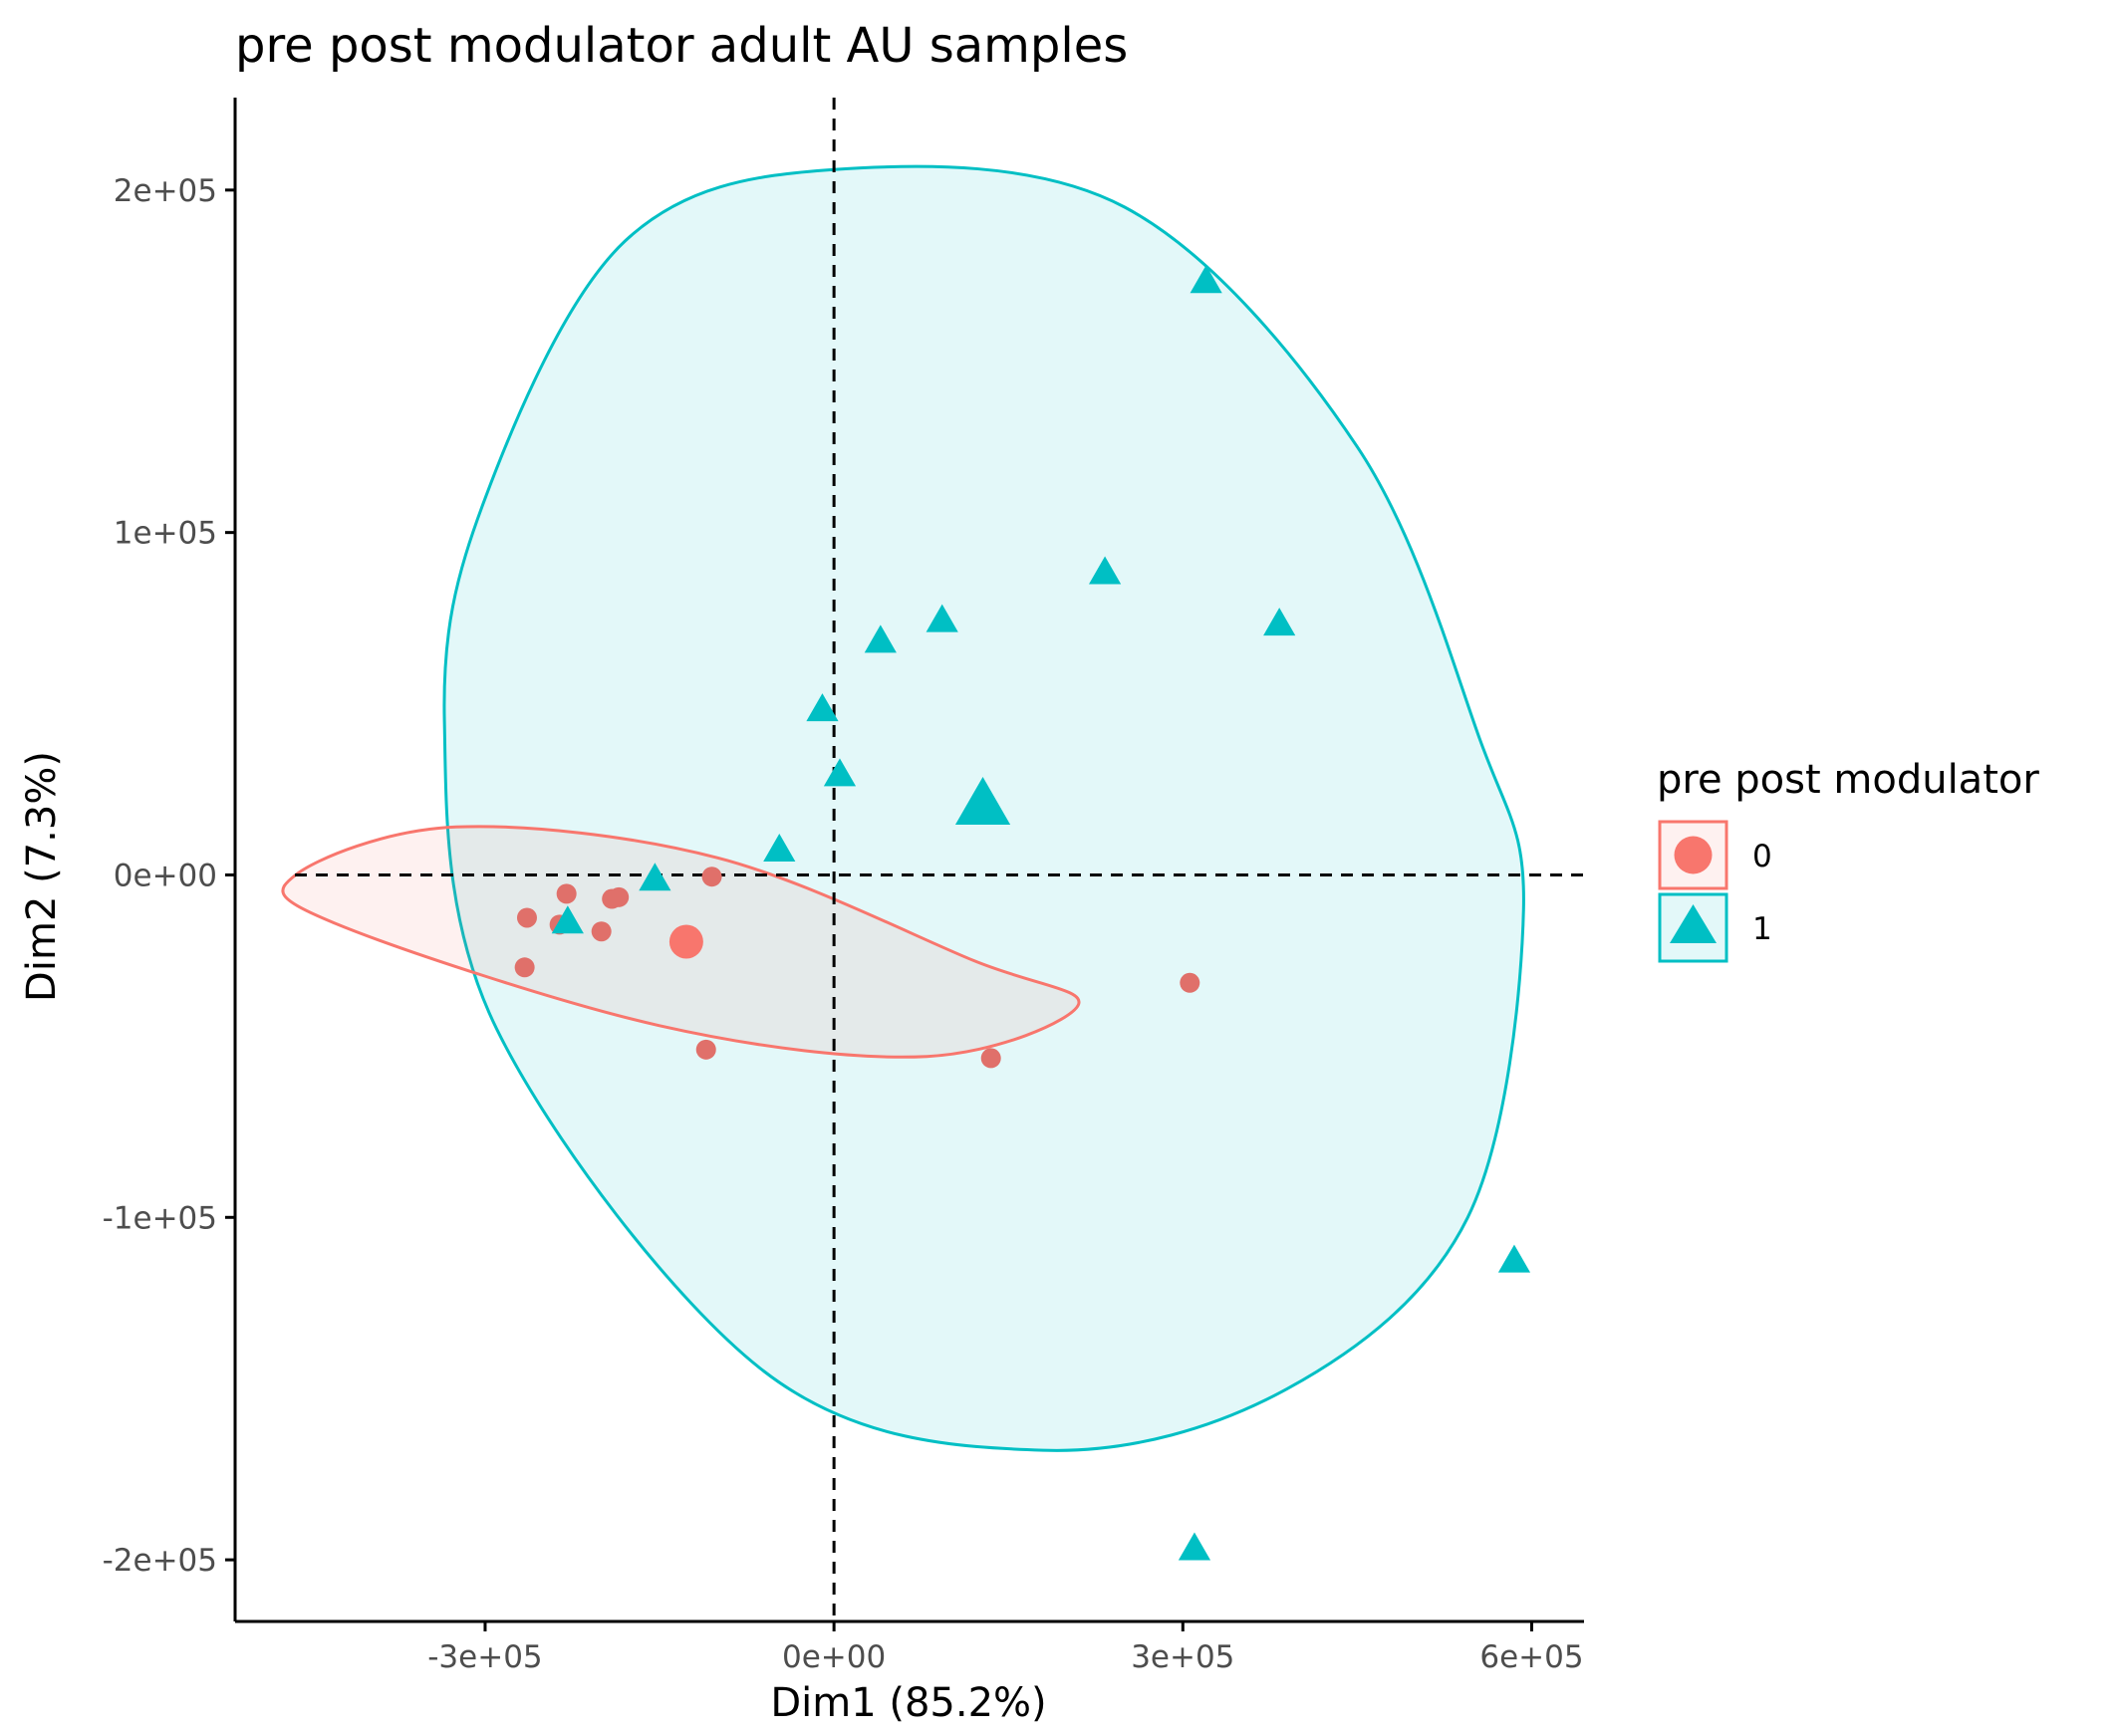 This screenshot has height=1736, width=2123. What do you see at coordinates (1182, 1657) in the screenshot?
I see `x-tick-label-2: 3e+05` at bounding box center [1182, 1657].